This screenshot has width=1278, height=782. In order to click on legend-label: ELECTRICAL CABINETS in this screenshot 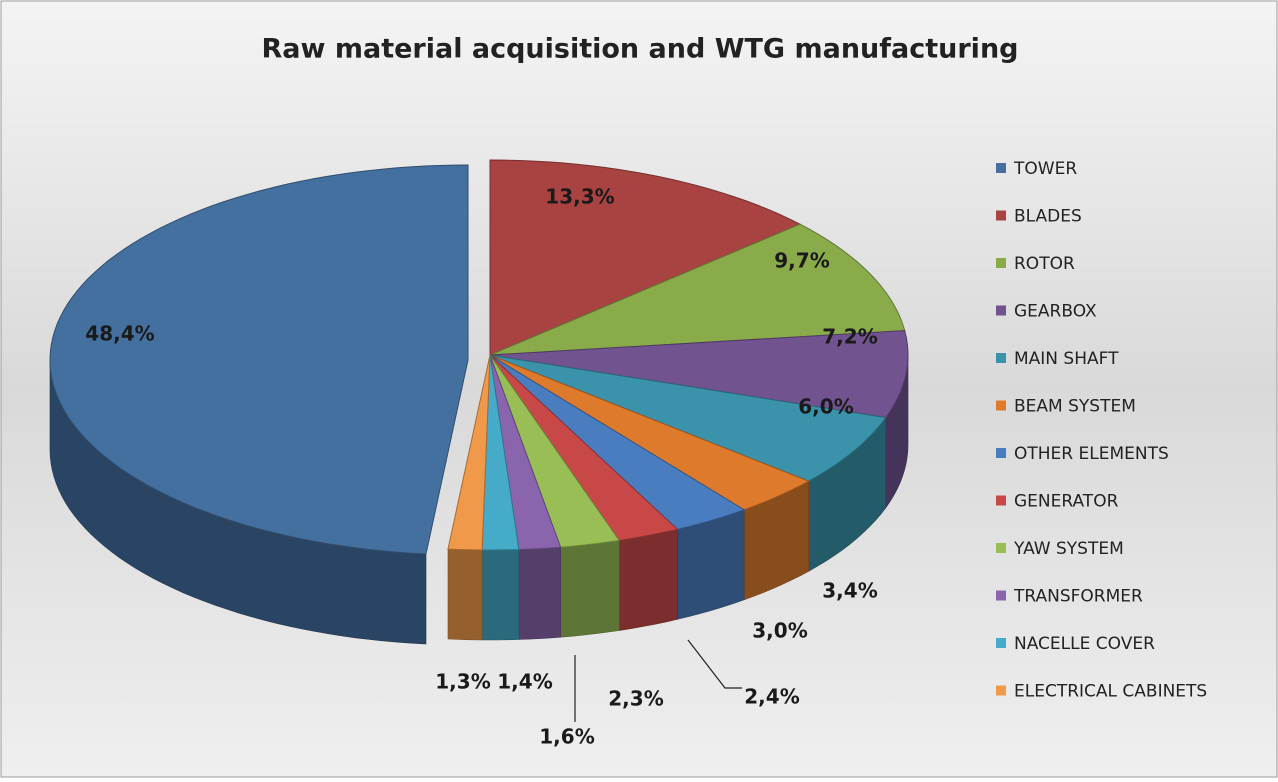, I will do `click(1110, 692)`.